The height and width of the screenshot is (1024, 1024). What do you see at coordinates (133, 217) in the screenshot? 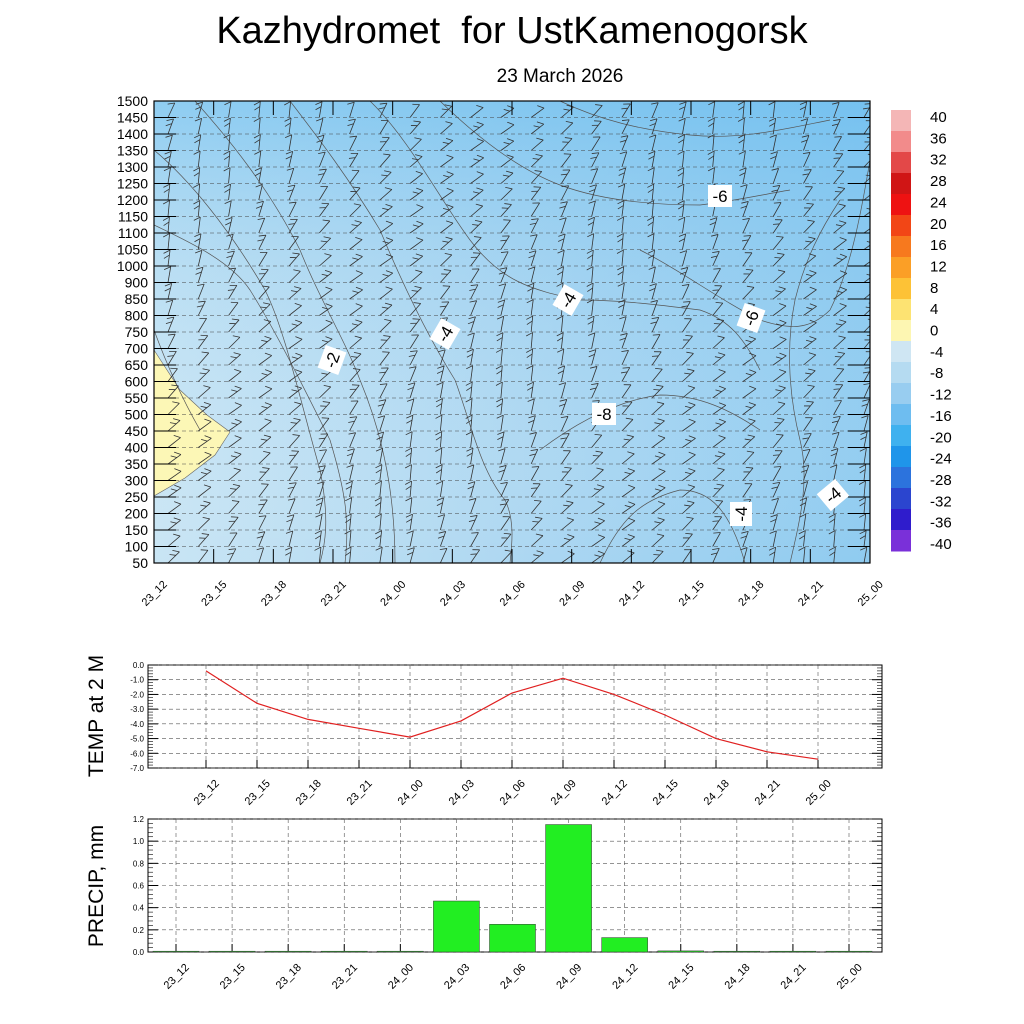
I see `pressure-tick-label: 1150` at bounding box center [133, 217].